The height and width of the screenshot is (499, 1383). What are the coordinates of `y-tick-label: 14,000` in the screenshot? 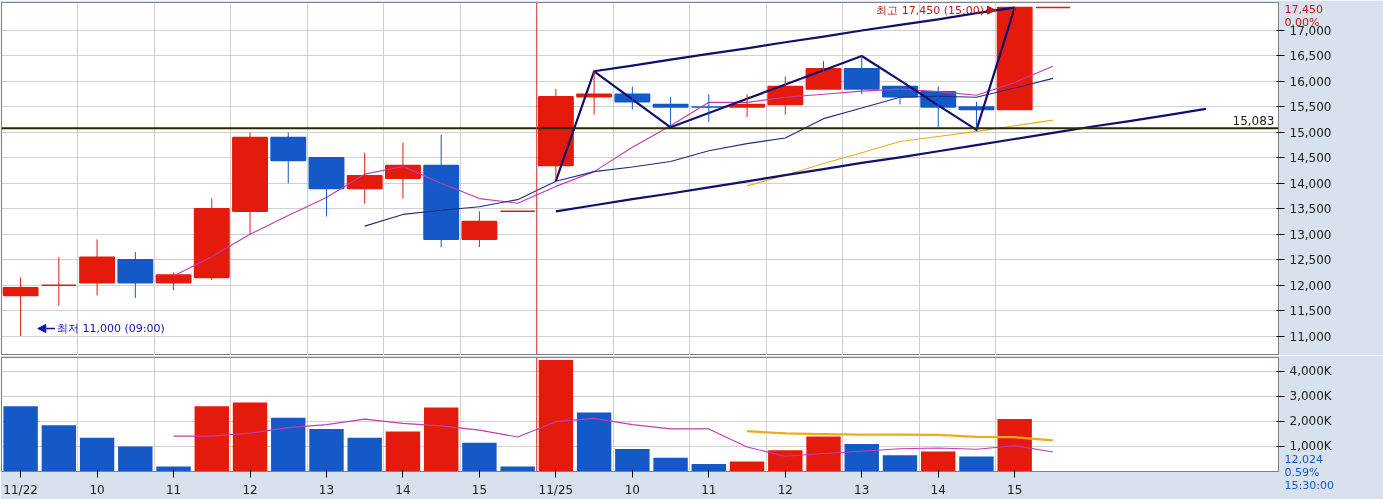 It's located at (1310, 183).